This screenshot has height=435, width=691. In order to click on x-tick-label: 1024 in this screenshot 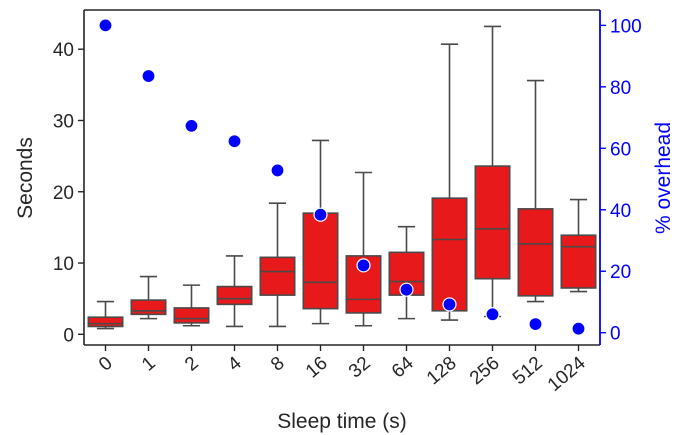, I will do `click(567, 374)`.